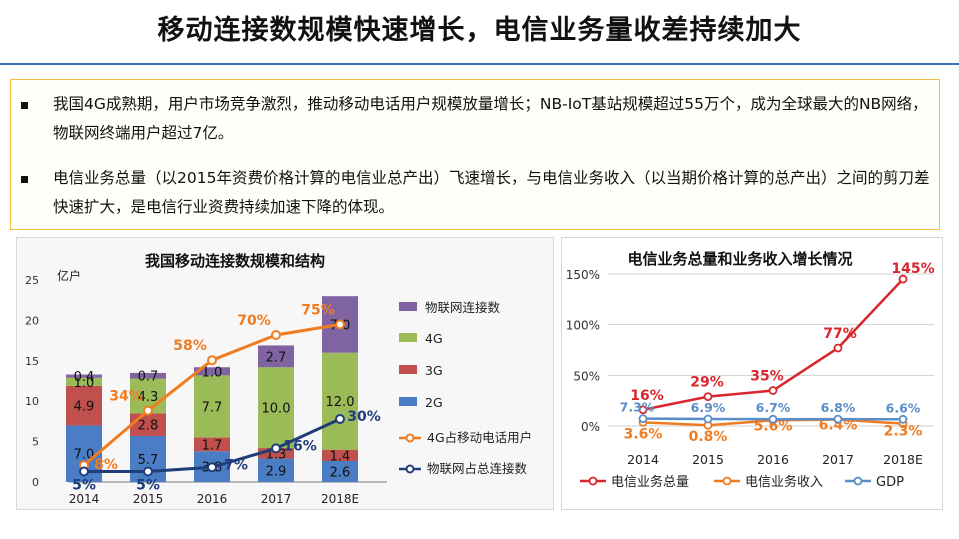  Describe the element at coordinates (583, 326) in the screenshot. I see `y-tick-label: 100%` at that location.